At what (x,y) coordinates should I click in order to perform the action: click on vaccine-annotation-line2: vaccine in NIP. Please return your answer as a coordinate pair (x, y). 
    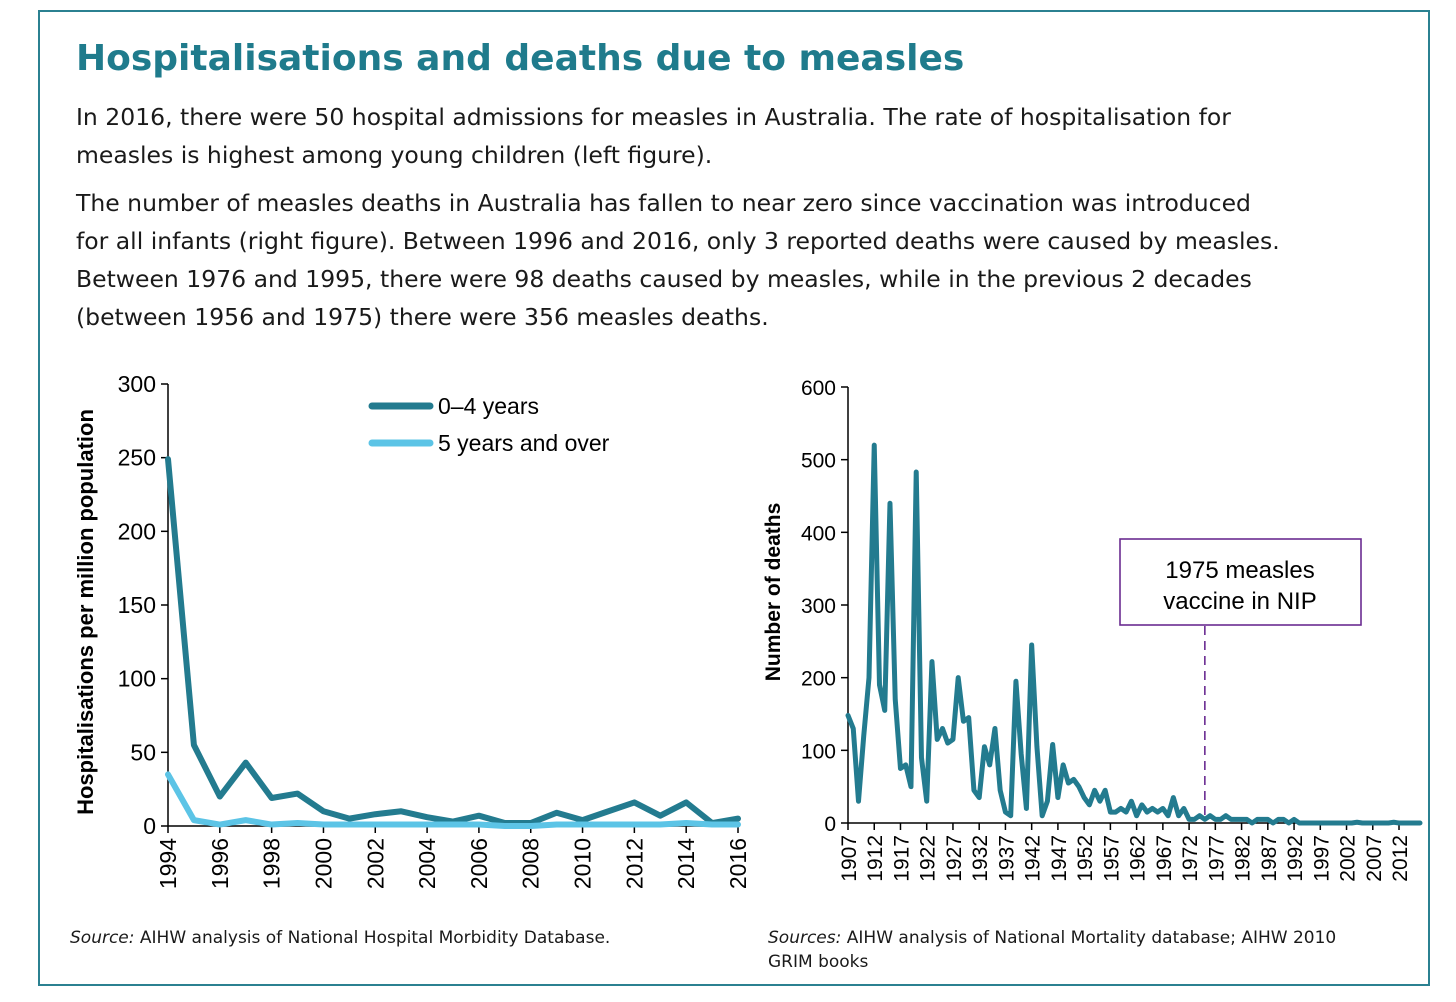
    Looking at the image, I should click on (1239, 601).